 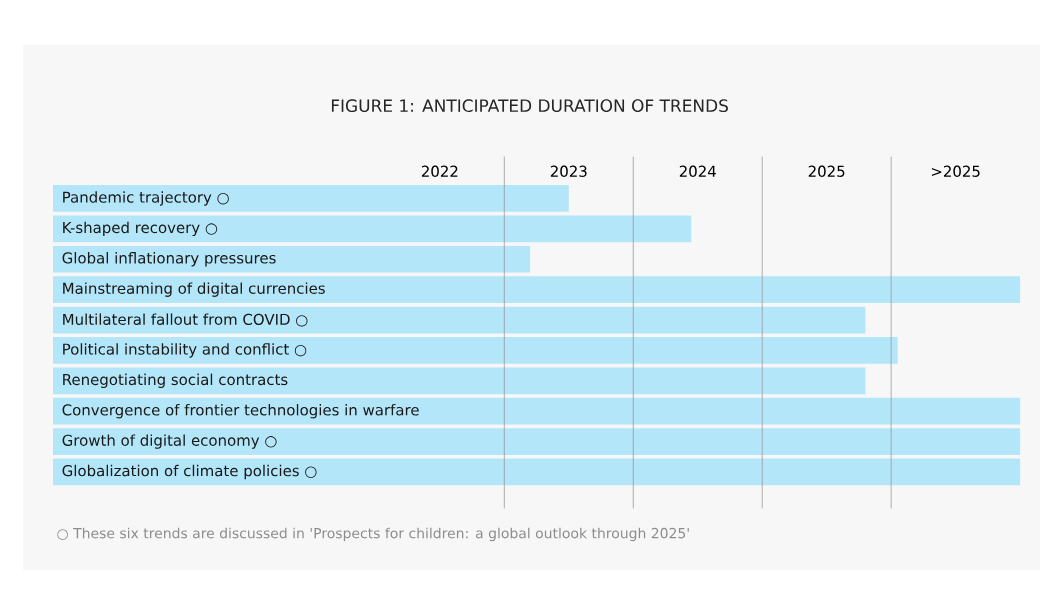 What do you see at coordinates (373, 534) in the screenshot?
I see `text: ○ These six trends are discussed in 'Prospects for children: a global outlook through 2025'` at bounding box center [373, 534].